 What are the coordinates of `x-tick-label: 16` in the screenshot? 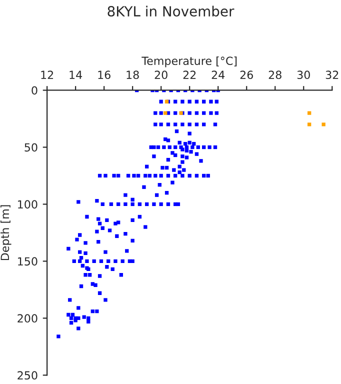 It's located at (104, 75).